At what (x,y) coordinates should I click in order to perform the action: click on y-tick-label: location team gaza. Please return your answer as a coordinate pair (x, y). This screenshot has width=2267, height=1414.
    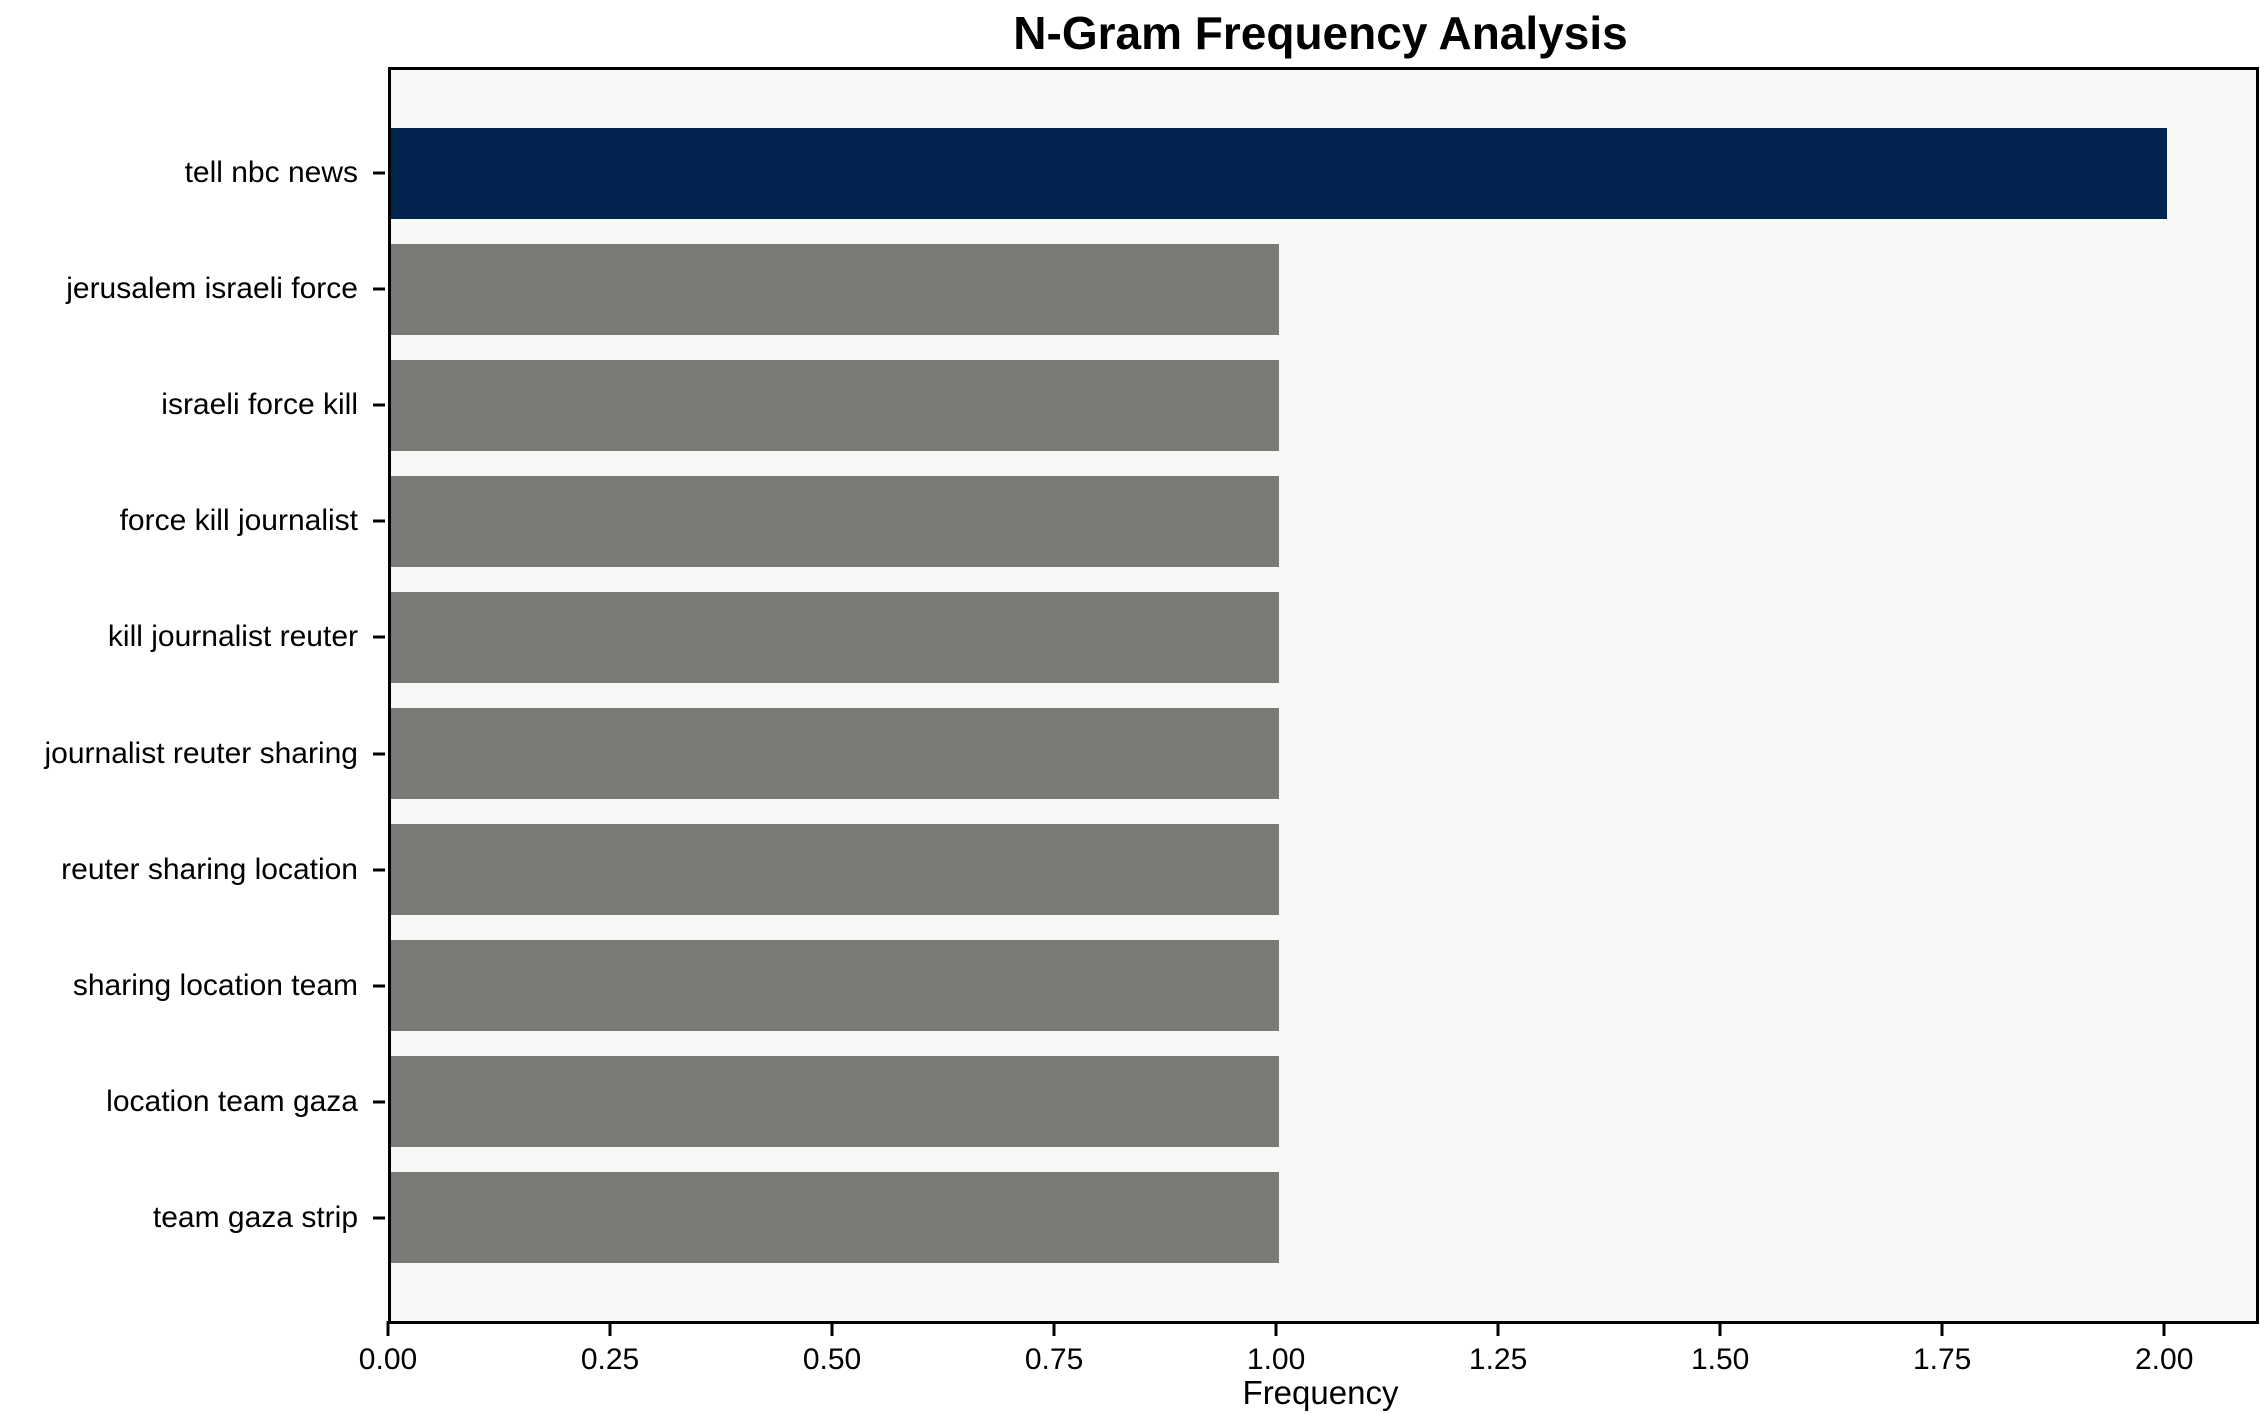
    Looking at the image, I should click on (232, 1101).